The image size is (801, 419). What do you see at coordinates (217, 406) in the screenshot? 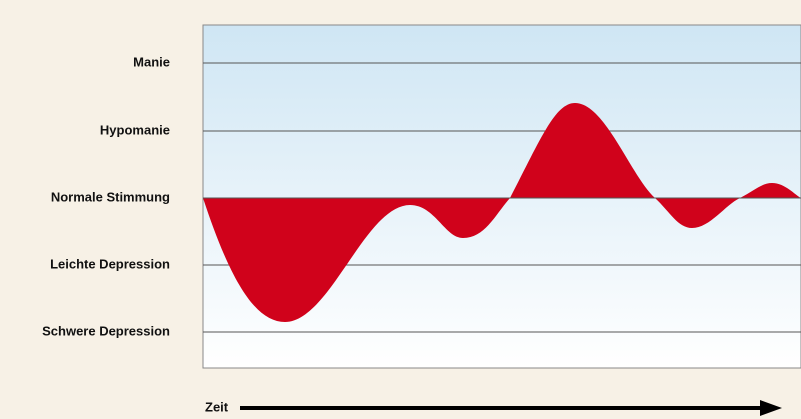
I see `x-label: Zeit` at bounding box center [217, 406].